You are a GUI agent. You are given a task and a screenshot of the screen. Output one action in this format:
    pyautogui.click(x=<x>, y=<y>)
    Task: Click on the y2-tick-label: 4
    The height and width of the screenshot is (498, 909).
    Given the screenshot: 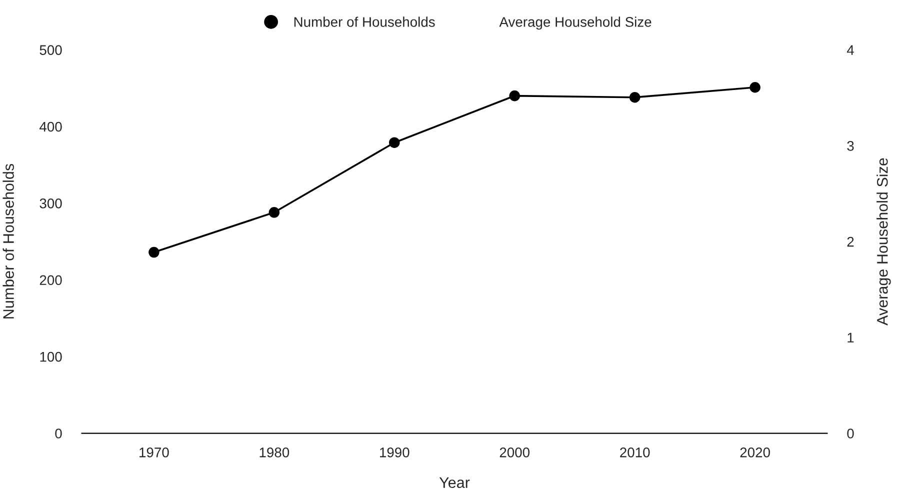 What is the action you would take?
    pyautogui.click(x=850, y=50)
    